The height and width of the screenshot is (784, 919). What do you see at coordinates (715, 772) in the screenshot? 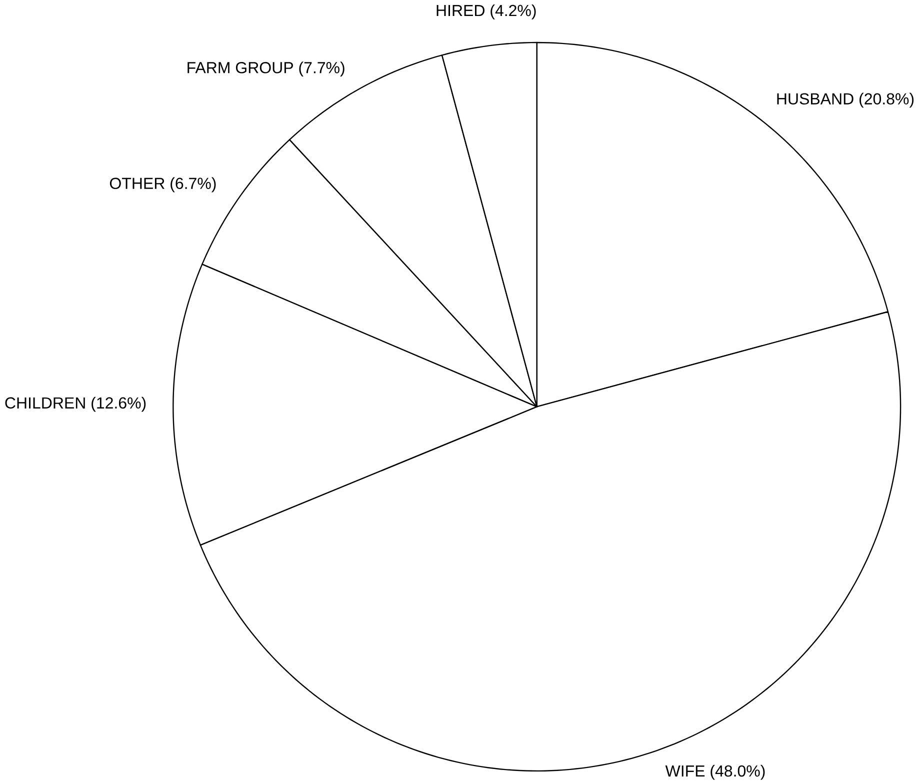
I see `slice-label: WIFE (48.0%)` at bounding box center [715, 772].